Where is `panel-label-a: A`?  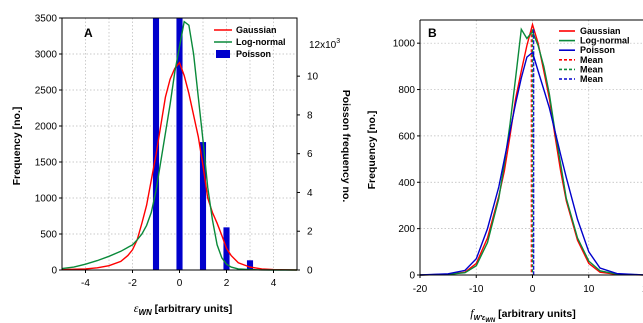 panel-label-a: A is located at coordinates (88, 33).